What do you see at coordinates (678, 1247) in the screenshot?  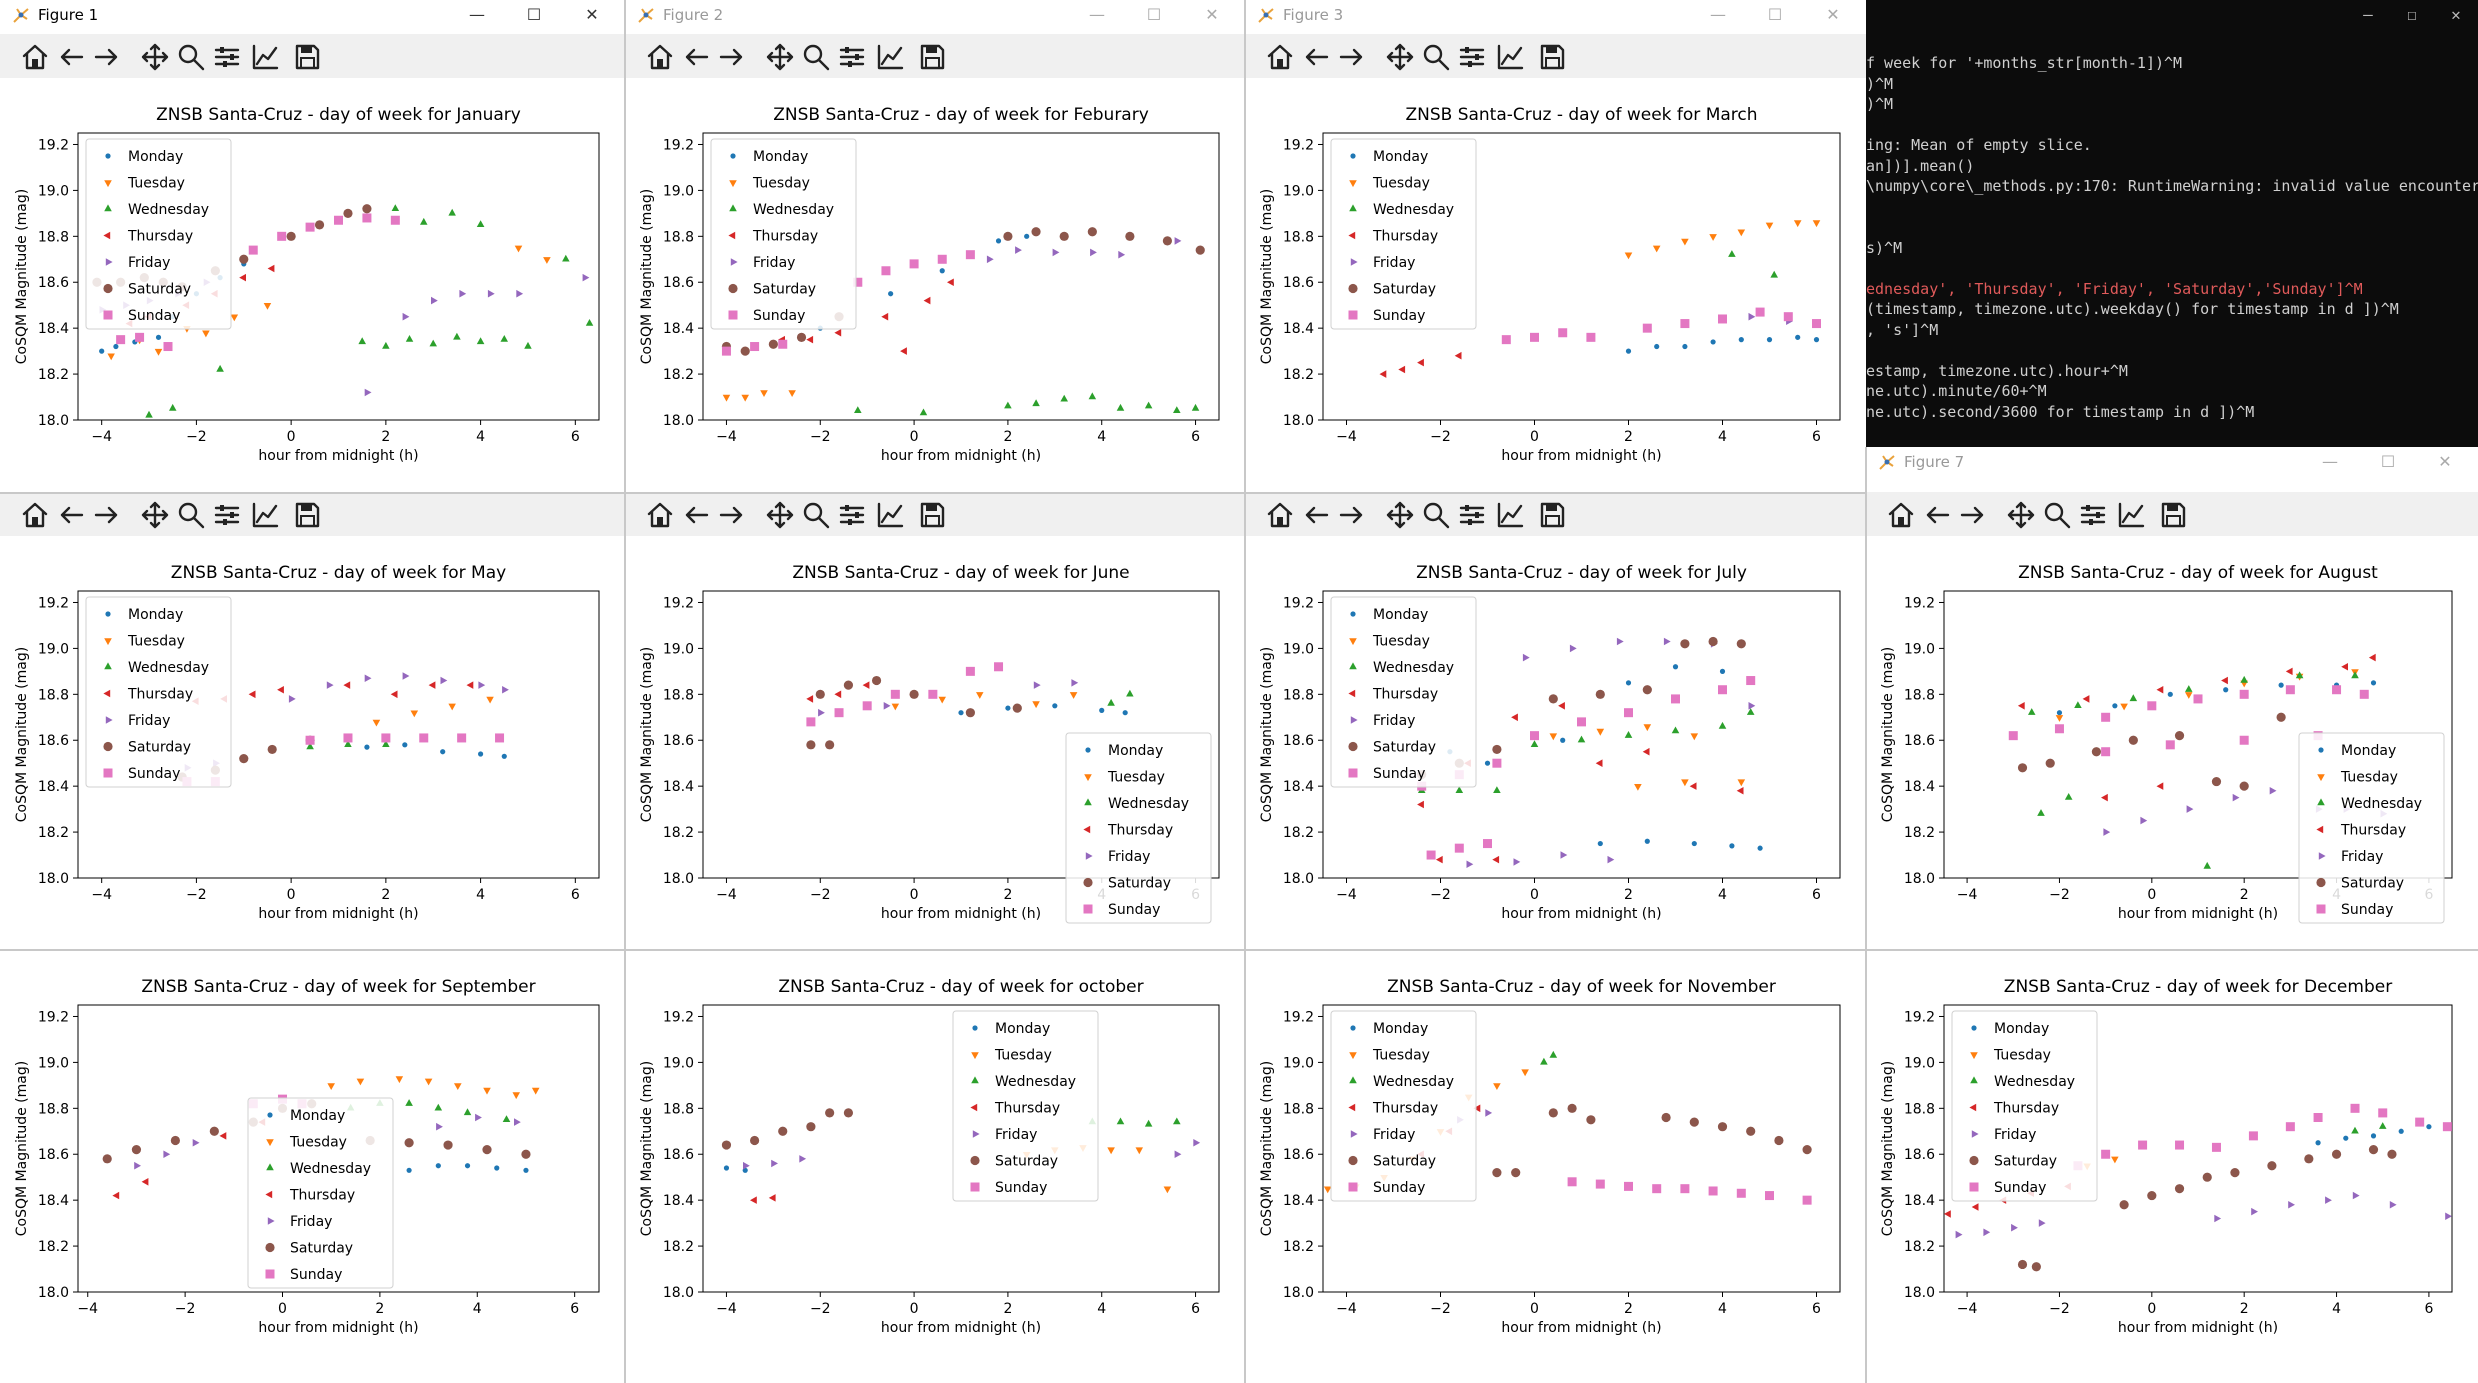 I see `y-tick-label: 18.2` at bounding box center [678, 1247].